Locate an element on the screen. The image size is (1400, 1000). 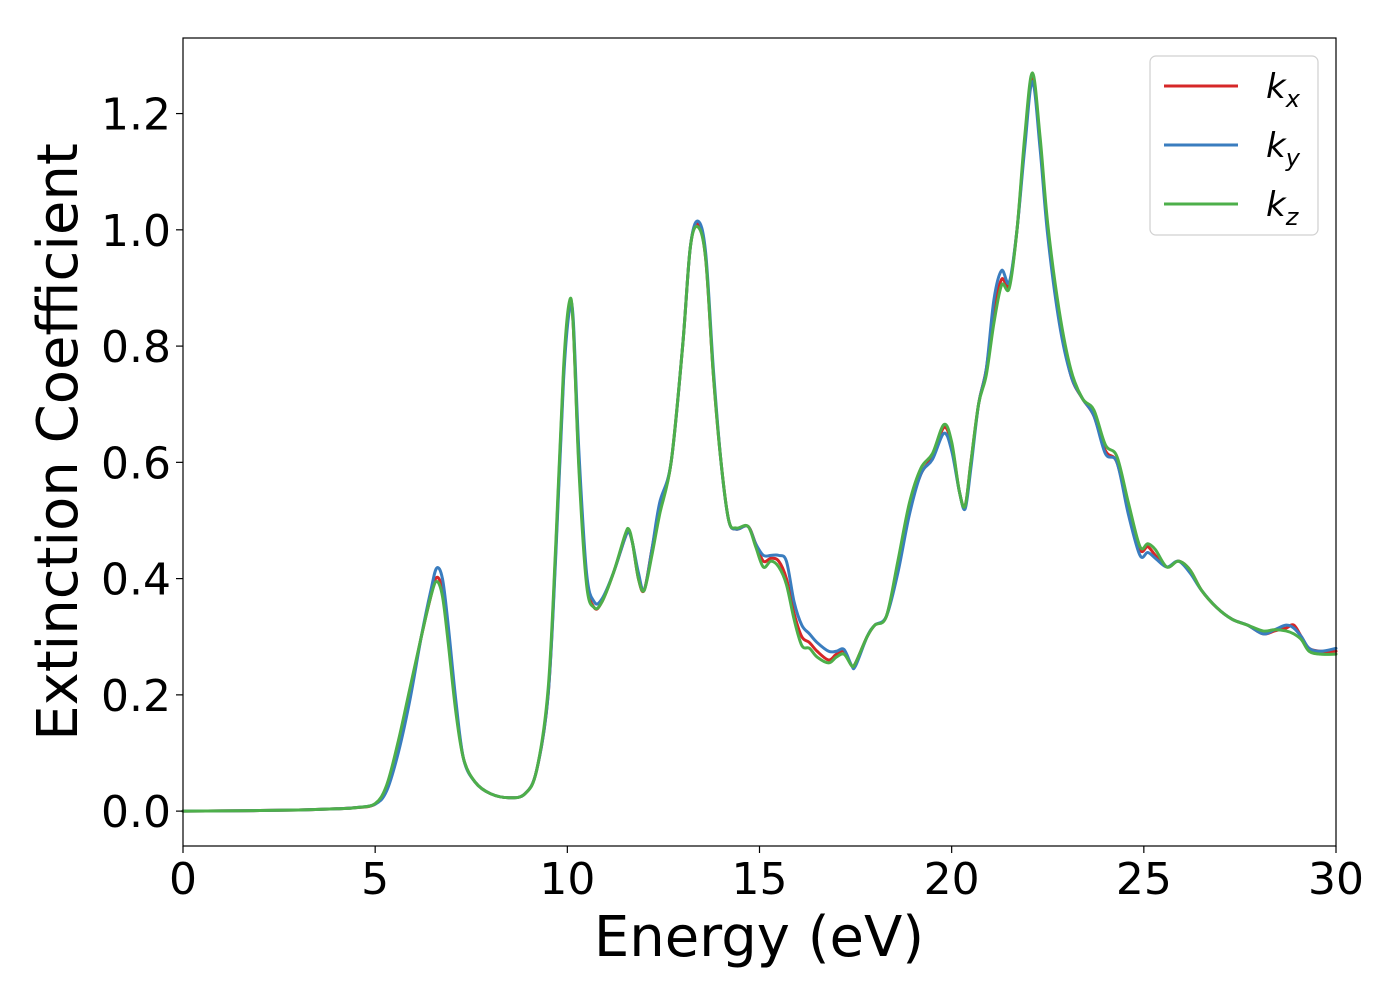
y-tick-label: 0.4 is located at coordinates (136, 580).